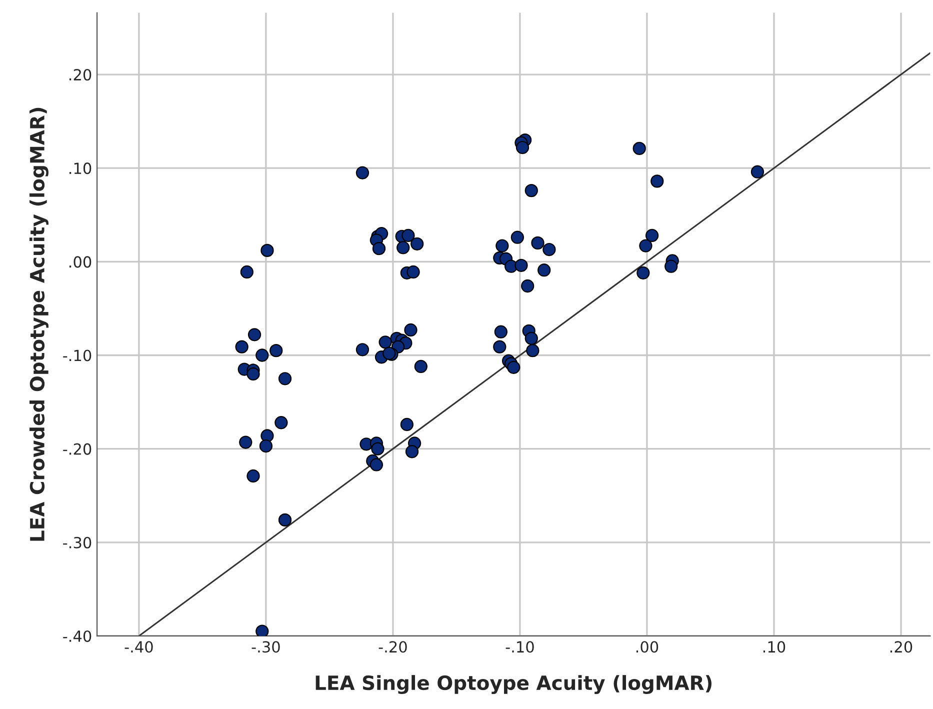 The height and width of the screenshot is (709, 933). I want to click on y-tick-label: -.40, so click(77, 636).